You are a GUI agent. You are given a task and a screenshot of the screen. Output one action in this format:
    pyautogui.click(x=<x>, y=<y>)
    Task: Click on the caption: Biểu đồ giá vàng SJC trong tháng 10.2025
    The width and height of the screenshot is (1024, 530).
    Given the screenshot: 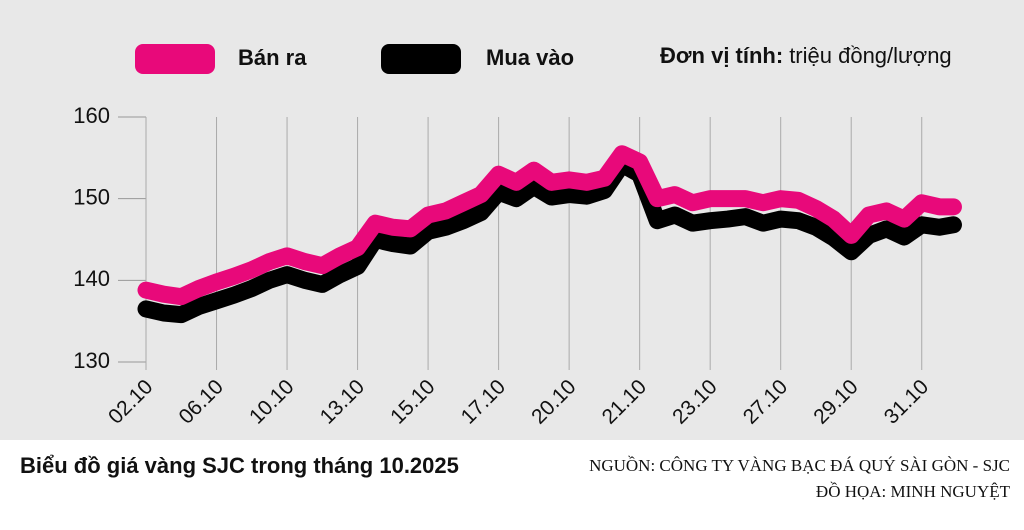 What is the action you would take?
    pyautogui.click(x=239, y=465)
    